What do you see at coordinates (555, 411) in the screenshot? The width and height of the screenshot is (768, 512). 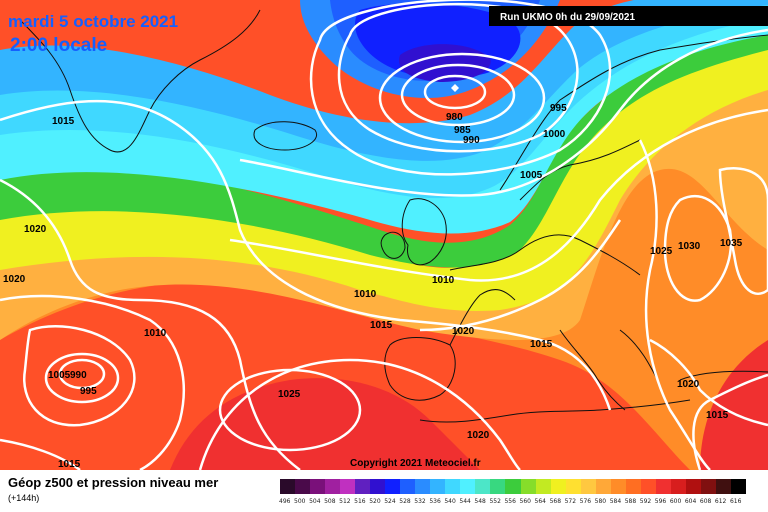 I see `north-africa` at bounding box center [555, 411].